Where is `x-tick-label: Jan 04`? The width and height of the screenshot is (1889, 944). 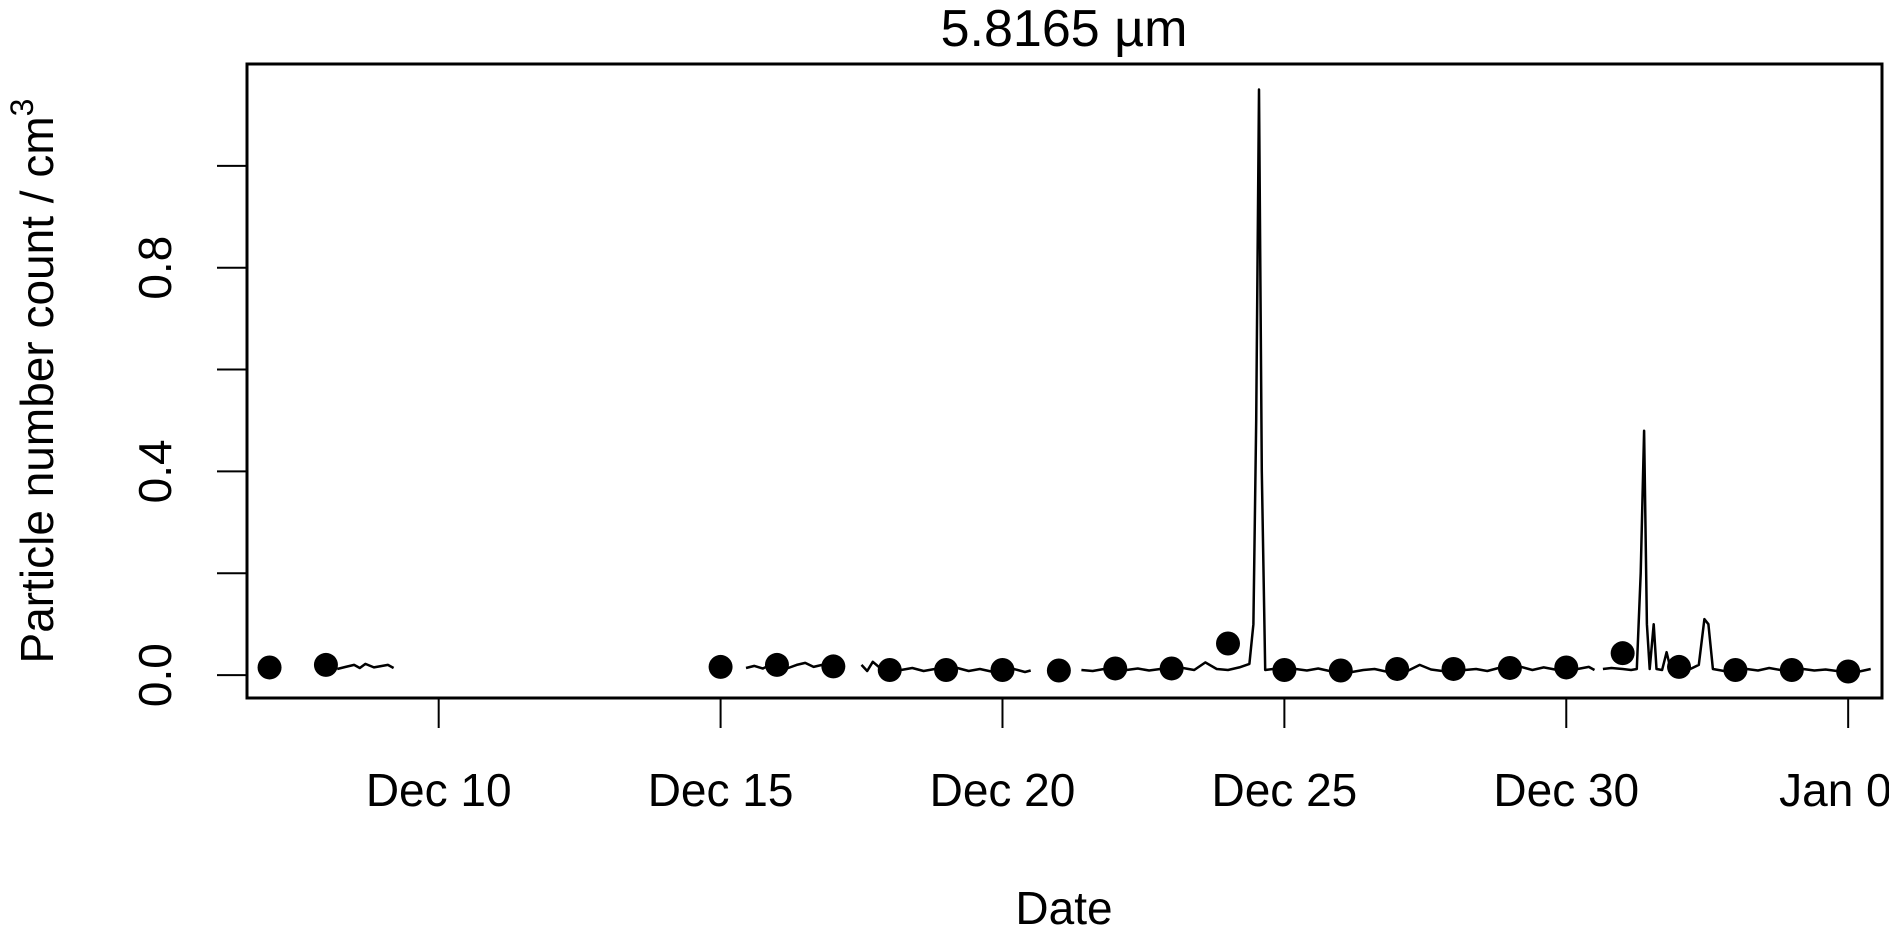 x-tick-label: Jan 04 is located at coordinates (1834, 790).